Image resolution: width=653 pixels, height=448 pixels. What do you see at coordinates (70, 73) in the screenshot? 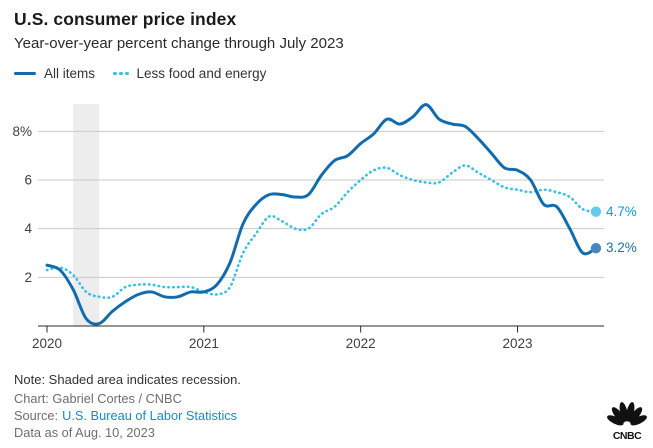
I see `legend-label-all-items: All items` at bounding box center [70, 73].